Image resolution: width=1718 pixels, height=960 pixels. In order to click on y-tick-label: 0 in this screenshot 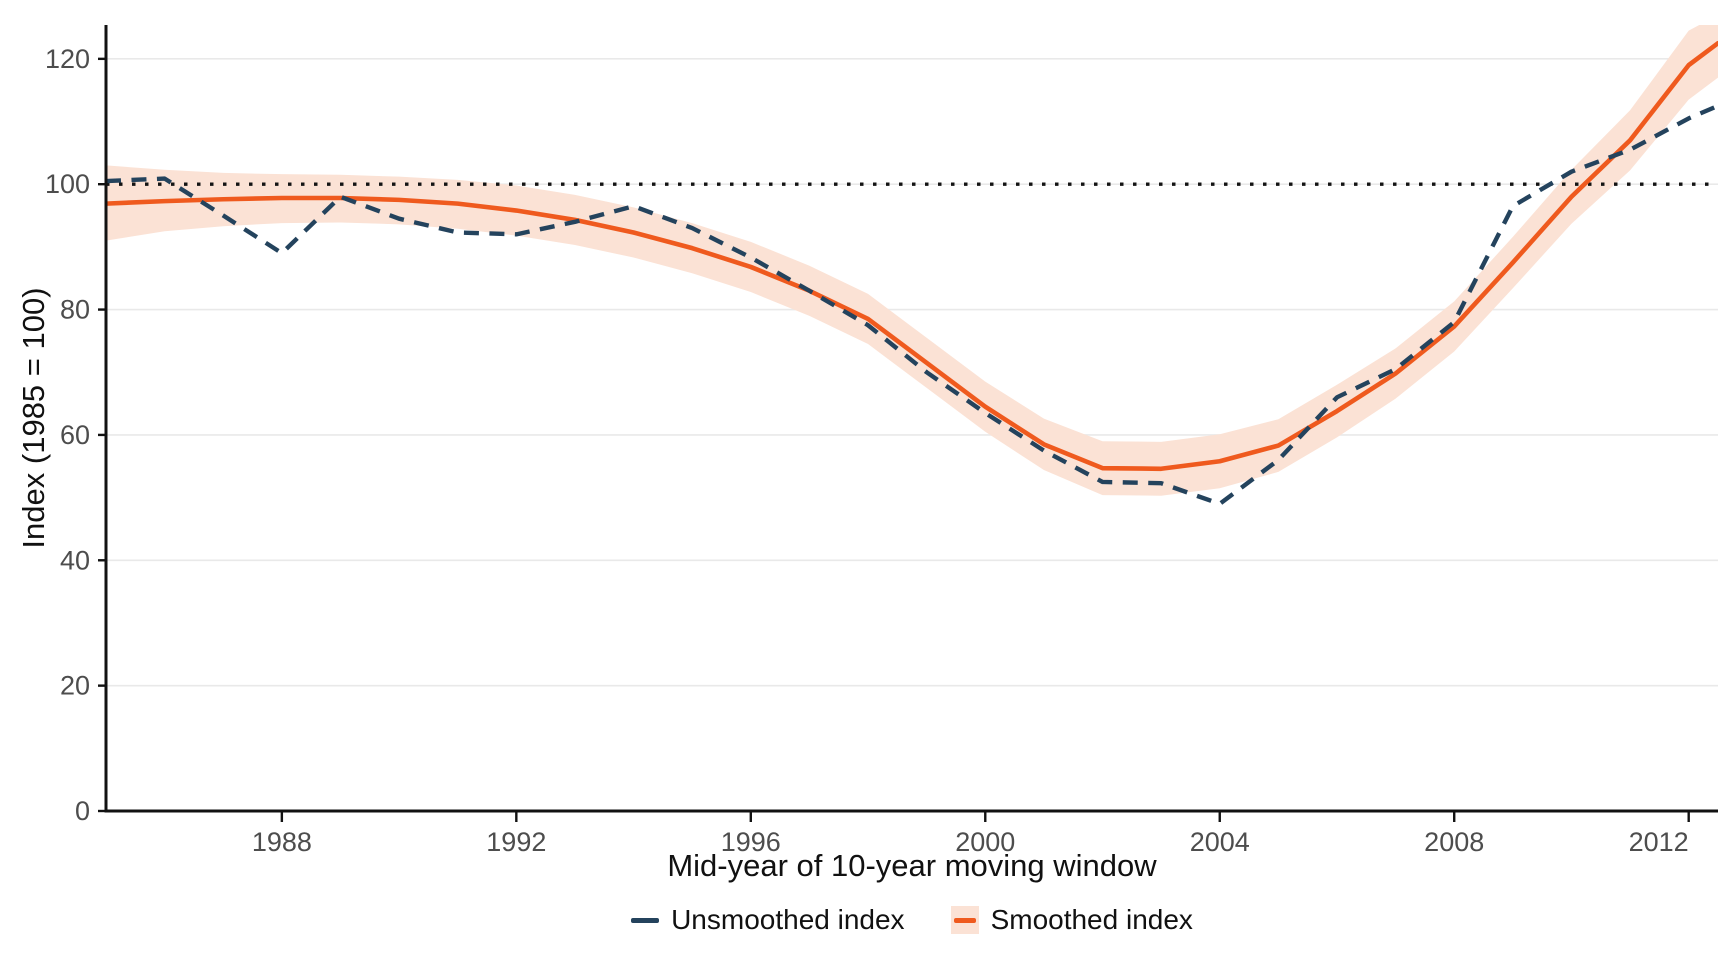, I will do `click(82, 811)`.